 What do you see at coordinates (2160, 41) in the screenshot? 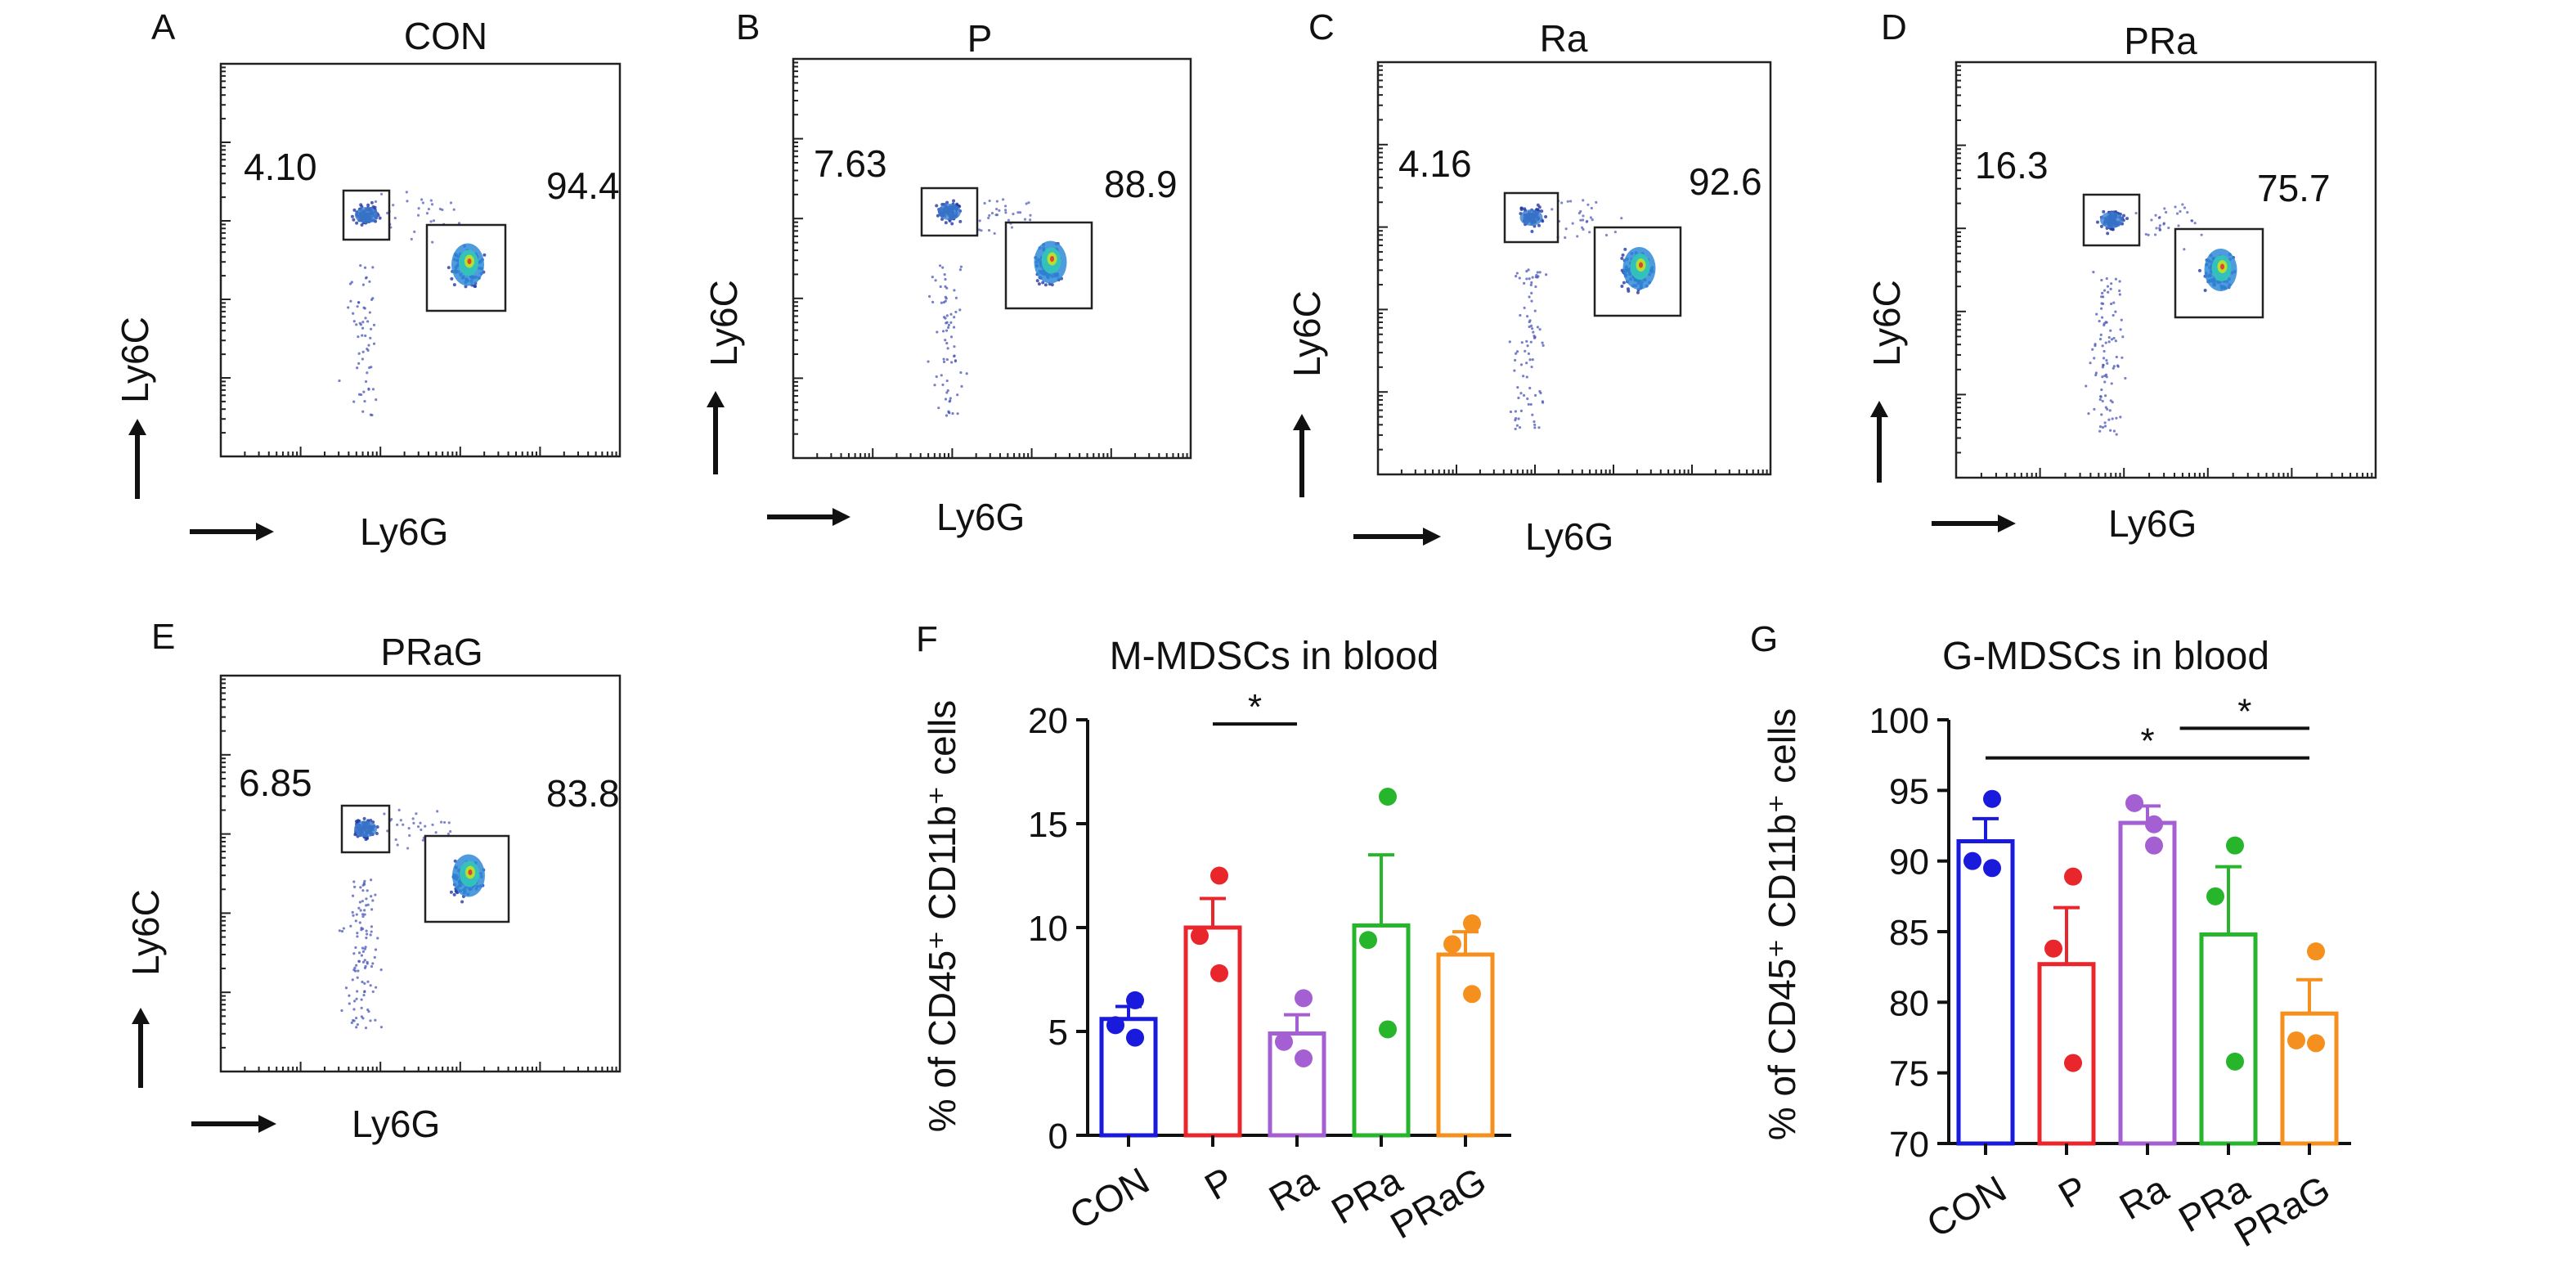
I see `plot-title: PRa` at bounding box center [2160, 41].